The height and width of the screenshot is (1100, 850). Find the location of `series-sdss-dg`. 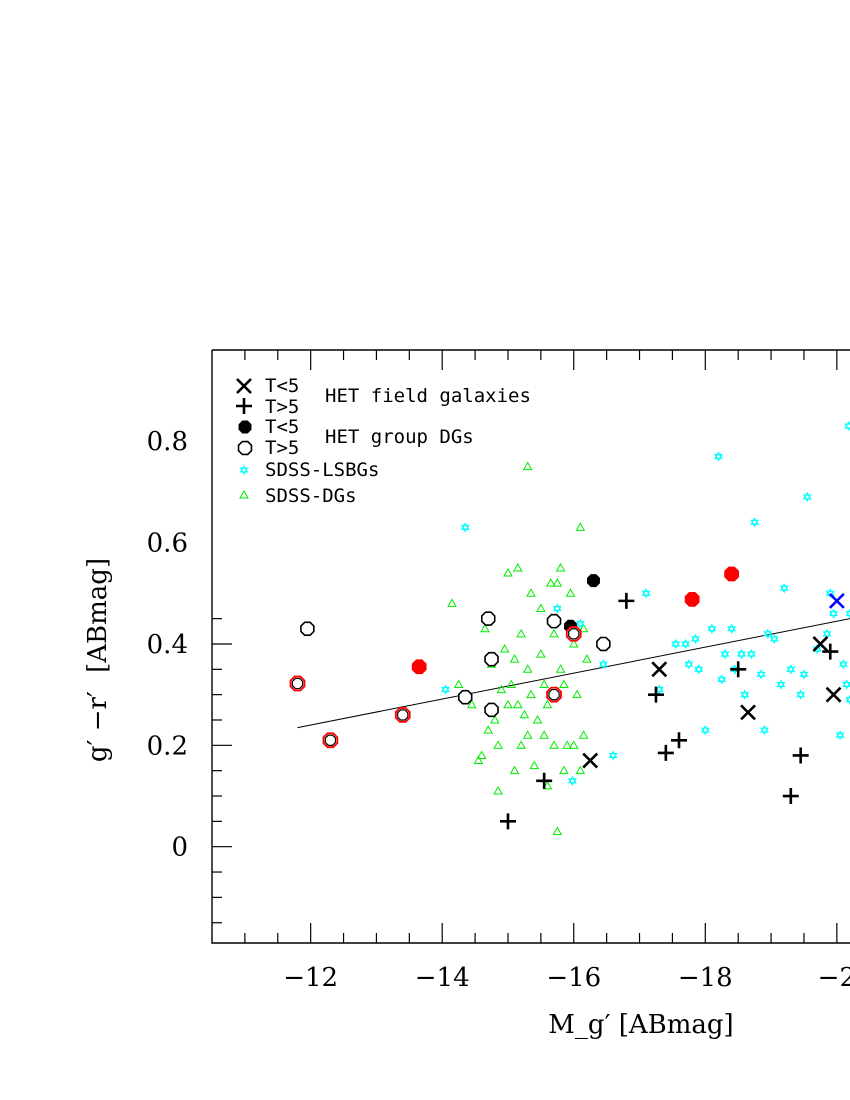

series-sdss-dg is located at coordinates (519, 648).